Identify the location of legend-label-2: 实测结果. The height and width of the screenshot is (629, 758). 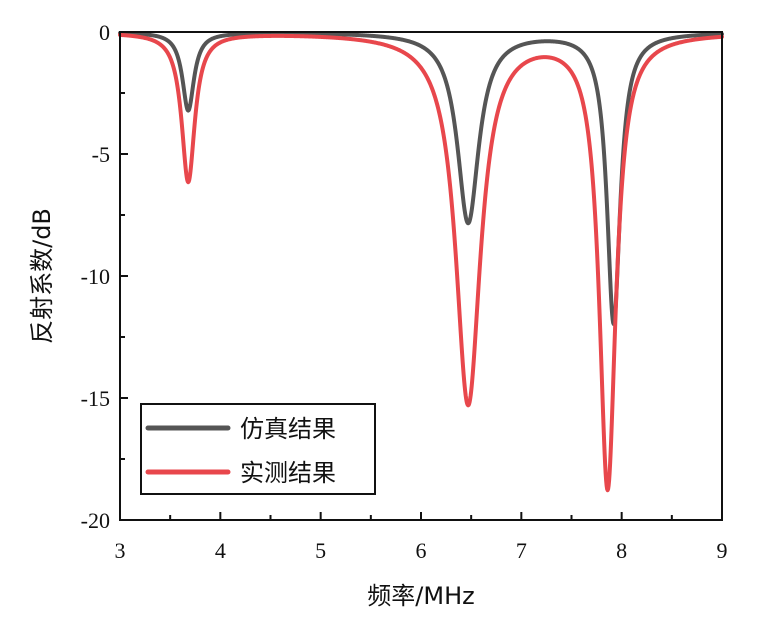
(288, 473).